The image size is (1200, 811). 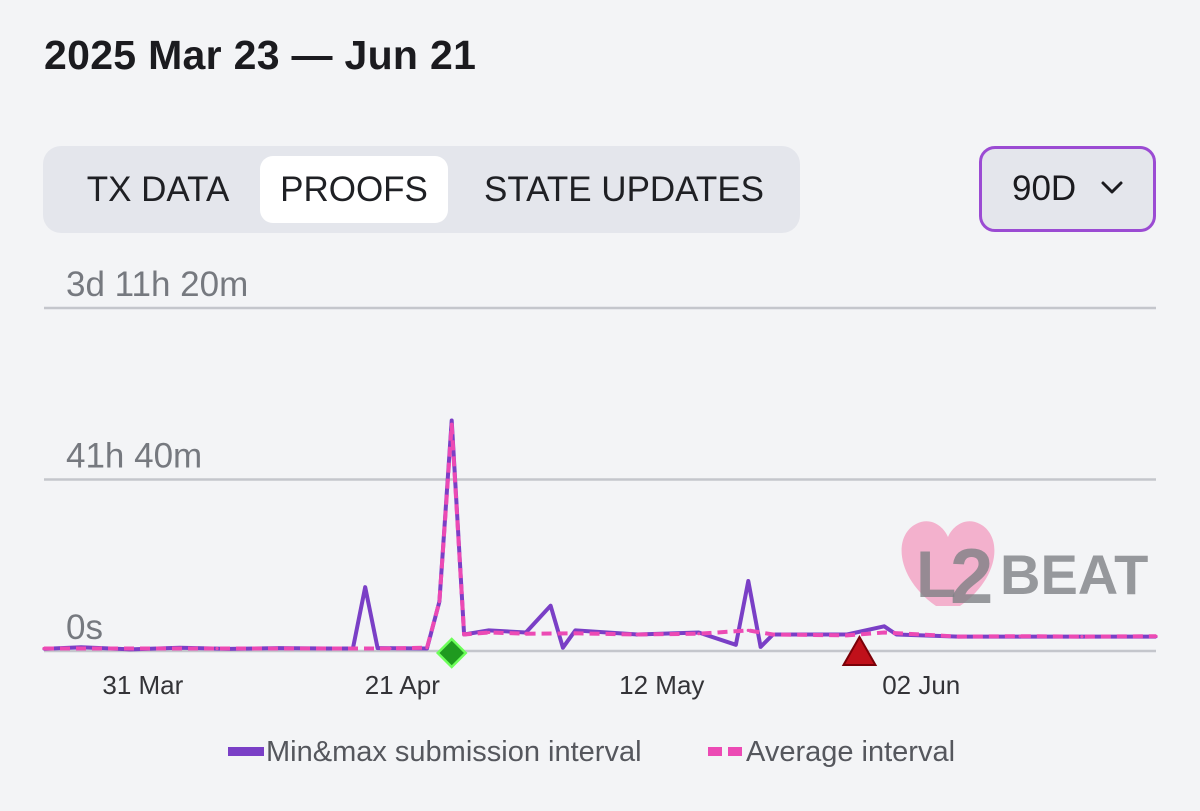 What do you see at coordinates (403, 685) in the screenshot?
I see `x-tick-label-1: 21 Apr` at bounding box center [403, 685].